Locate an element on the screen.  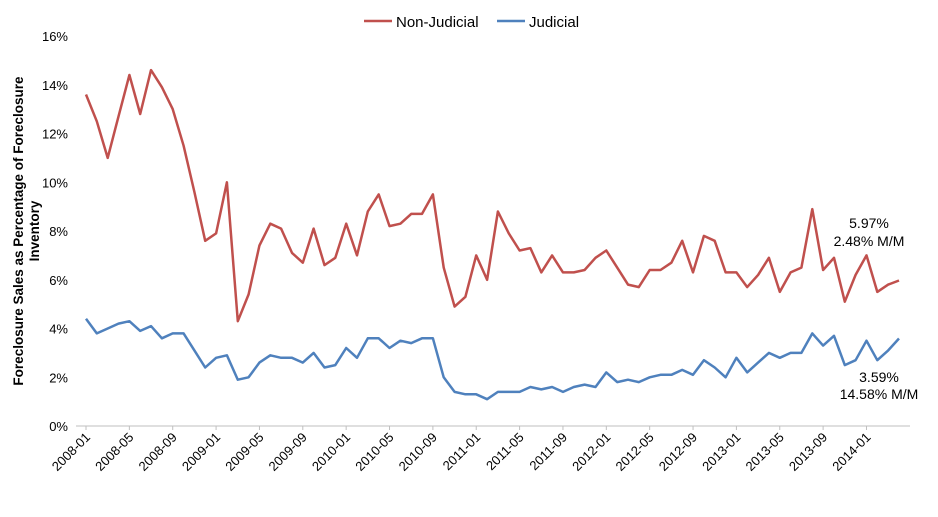
legend: Non-Judicial Judicial is located at coordinates (471, 22).